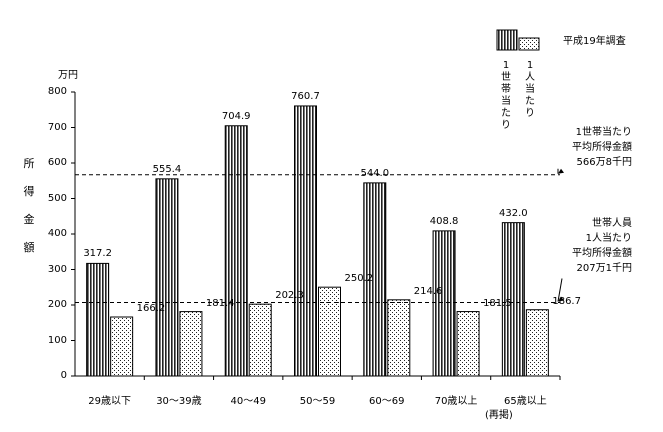 The image size is (663, 432). Describe the element at coordinates (375, 173) in the screenshot. I see `value-label-household: 544.0` at that location.